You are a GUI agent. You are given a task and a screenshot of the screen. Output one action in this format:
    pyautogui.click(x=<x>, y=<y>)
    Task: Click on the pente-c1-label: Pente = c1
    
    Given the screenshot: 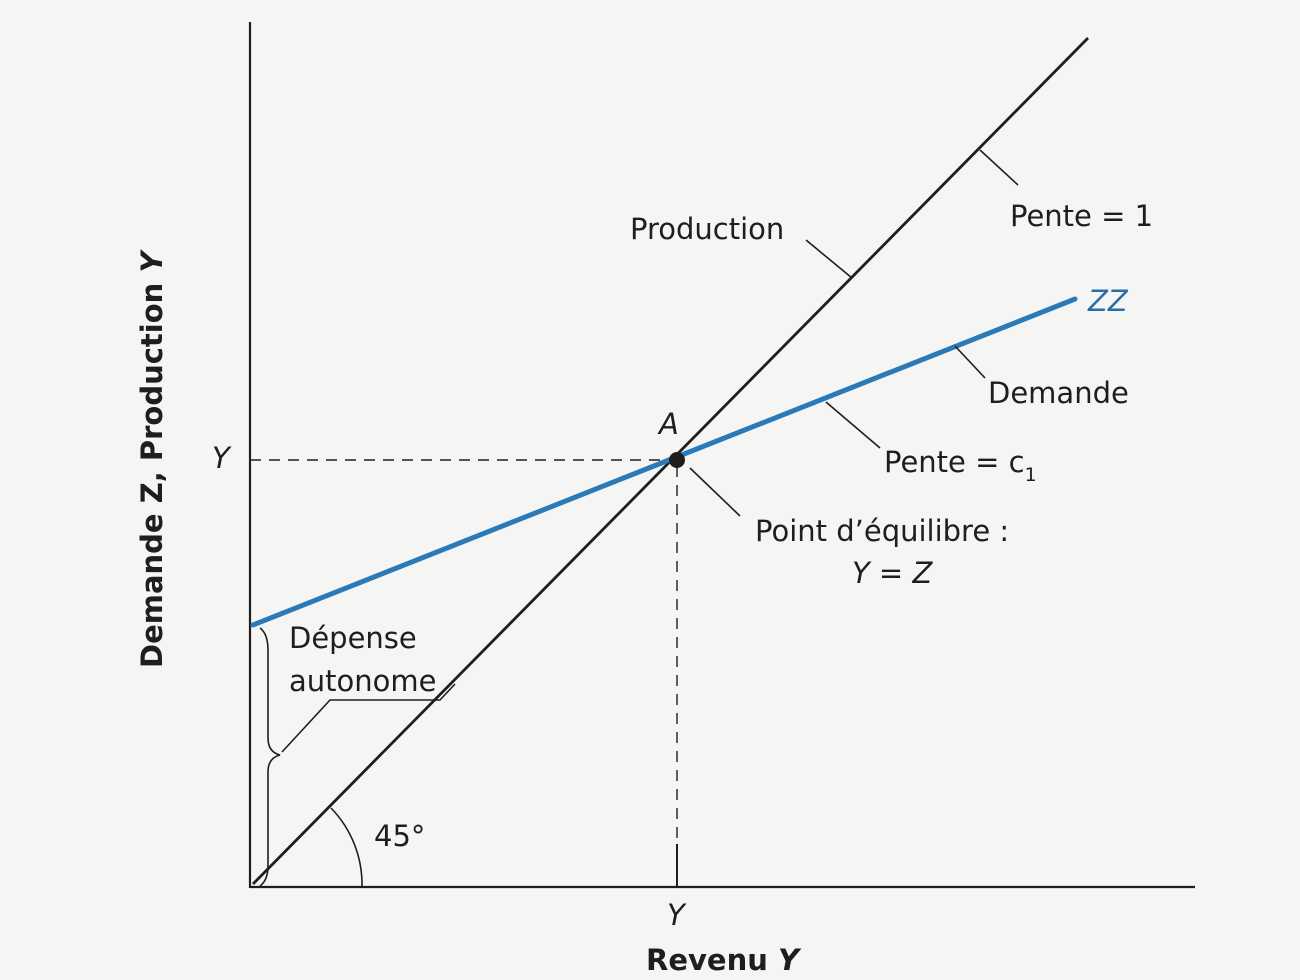 What is the action you would take?
    pyautogui.click(x=960, y=465)
    